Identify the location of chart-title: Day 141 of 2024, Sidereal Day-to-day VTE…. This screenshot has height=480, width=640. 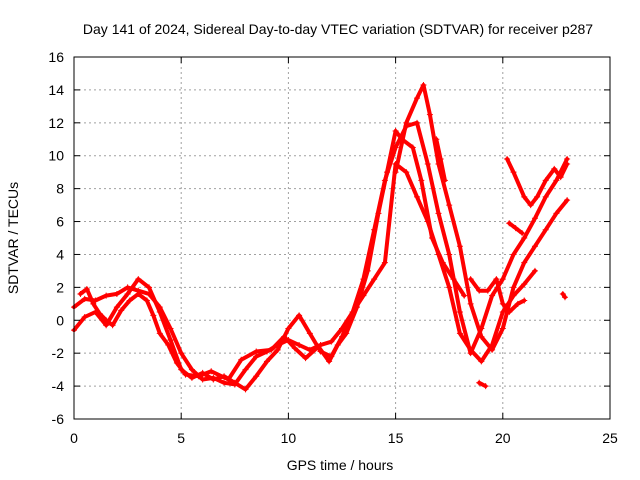
(338, 29).